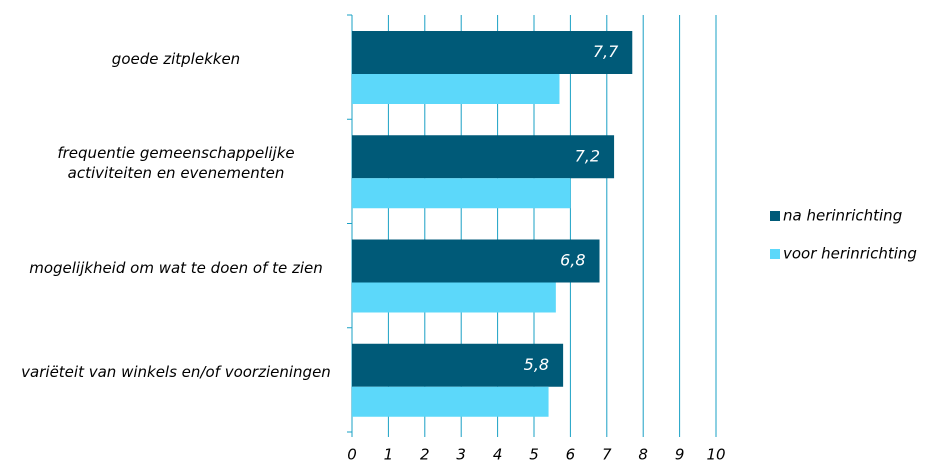  I want to click on x-tick-label: 0, so click(352, 455).